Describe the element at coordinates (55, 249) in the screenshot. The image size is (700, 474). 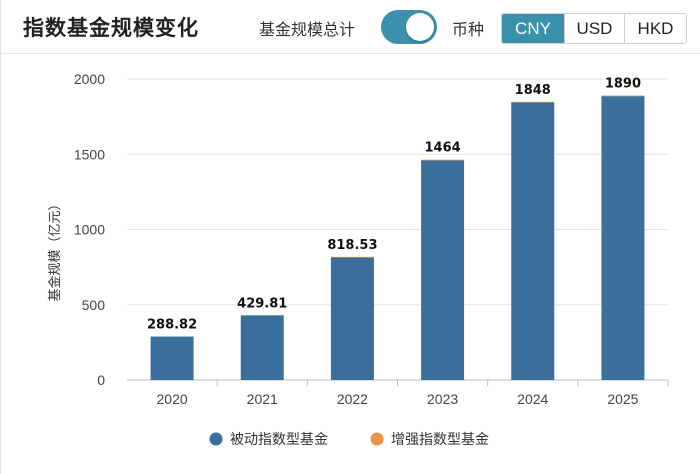
I see `y-axis-label: 基金规模（亿元）` at that location.